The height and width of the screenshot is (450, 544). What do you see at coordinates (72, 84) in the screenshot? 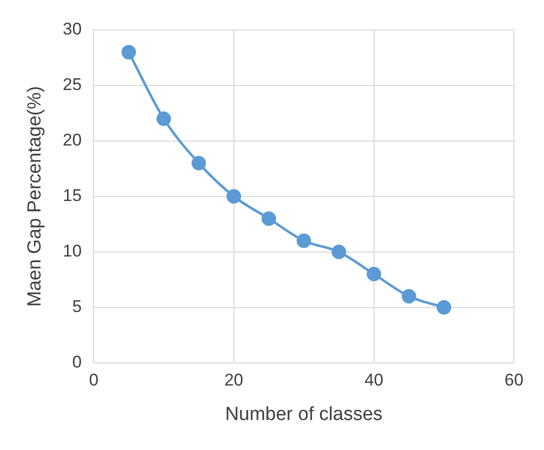
I see `y-tick-label: 25` at bounding box center [72, 84].